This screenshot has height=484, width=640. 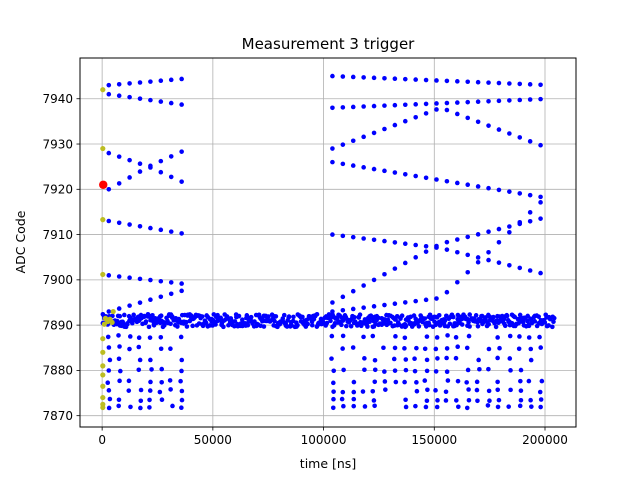 What do you see at coordinates (102, 440) in the screenshot?
I see `x-tick-label: 0` at bounding box center [102, 440].